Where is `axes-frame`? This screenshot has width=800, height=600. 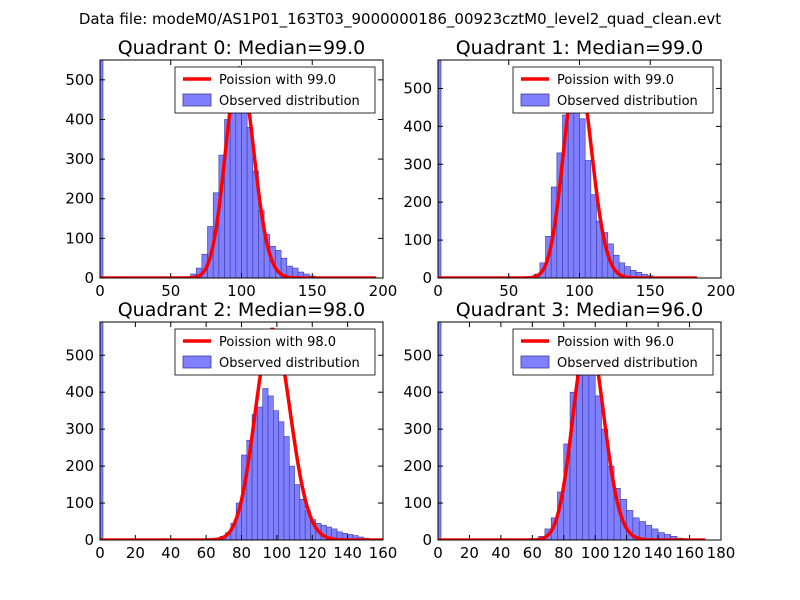
axes-frame is located at coordinates (579, 431).